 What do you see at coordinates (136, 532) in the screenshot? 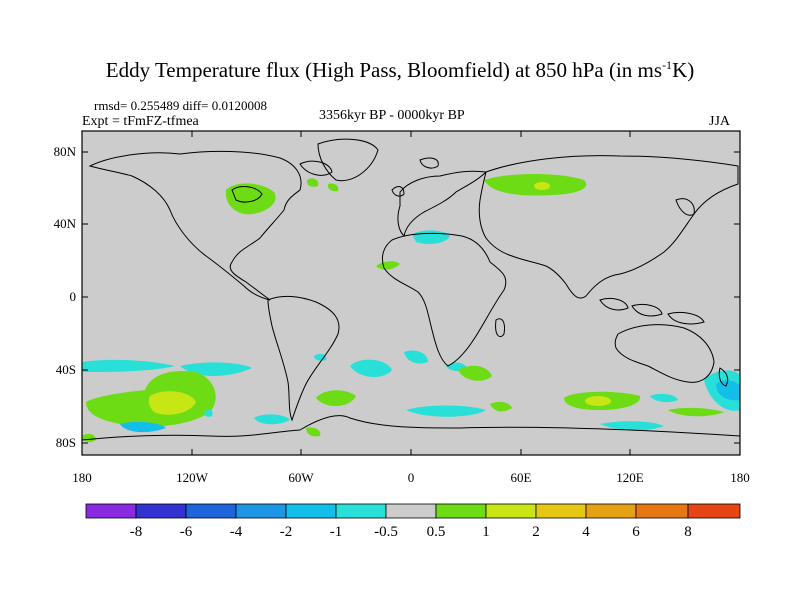
I see `colorbar-label-0: -8` at bounding box center [136, 532].